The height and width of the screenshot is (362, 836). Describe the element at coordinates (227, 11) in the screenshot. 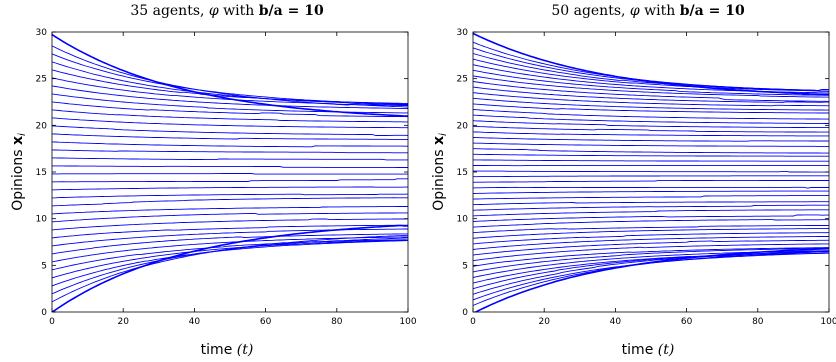

I see `chart-title: 35 agents, φ with b/a = 10` at that location.